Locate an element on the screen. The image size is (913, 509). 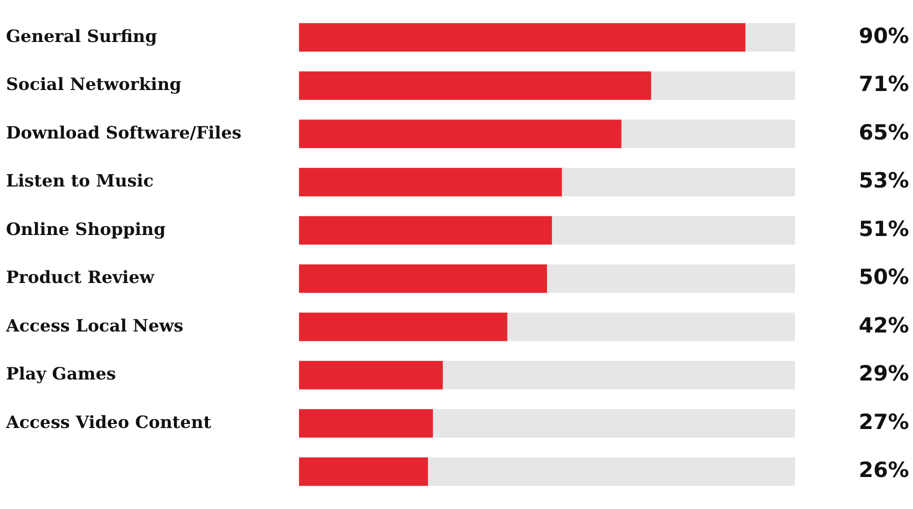
data-label: 71% is located at coordinates (883, 84).